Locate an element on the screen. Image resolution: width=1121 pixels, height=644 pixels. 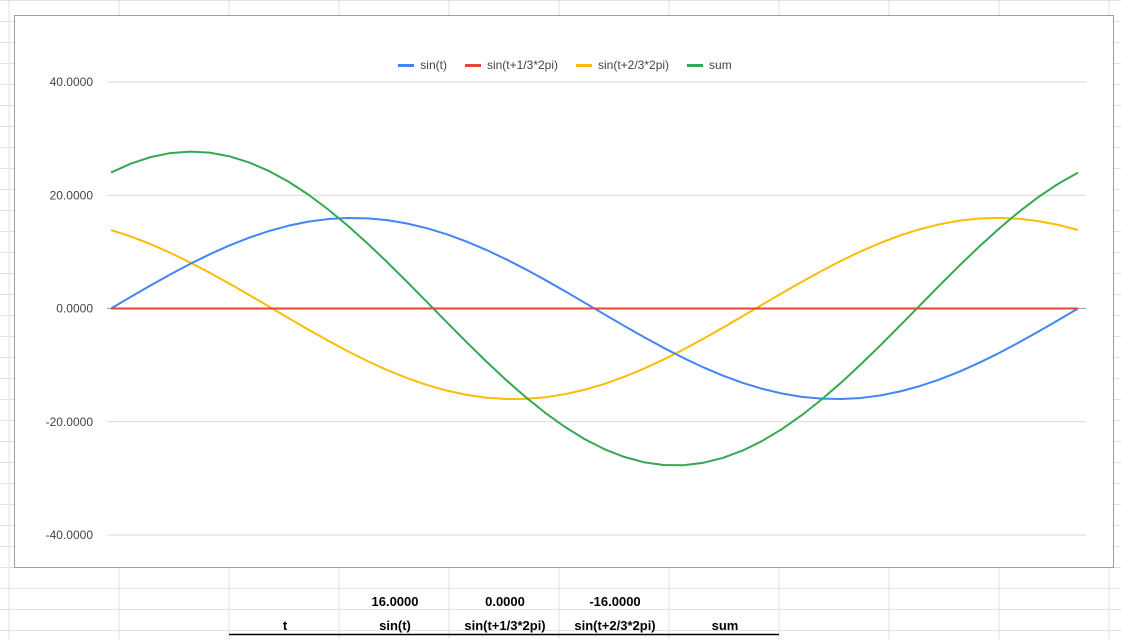
cell-header-t: t is located at coordinates (285, 625).